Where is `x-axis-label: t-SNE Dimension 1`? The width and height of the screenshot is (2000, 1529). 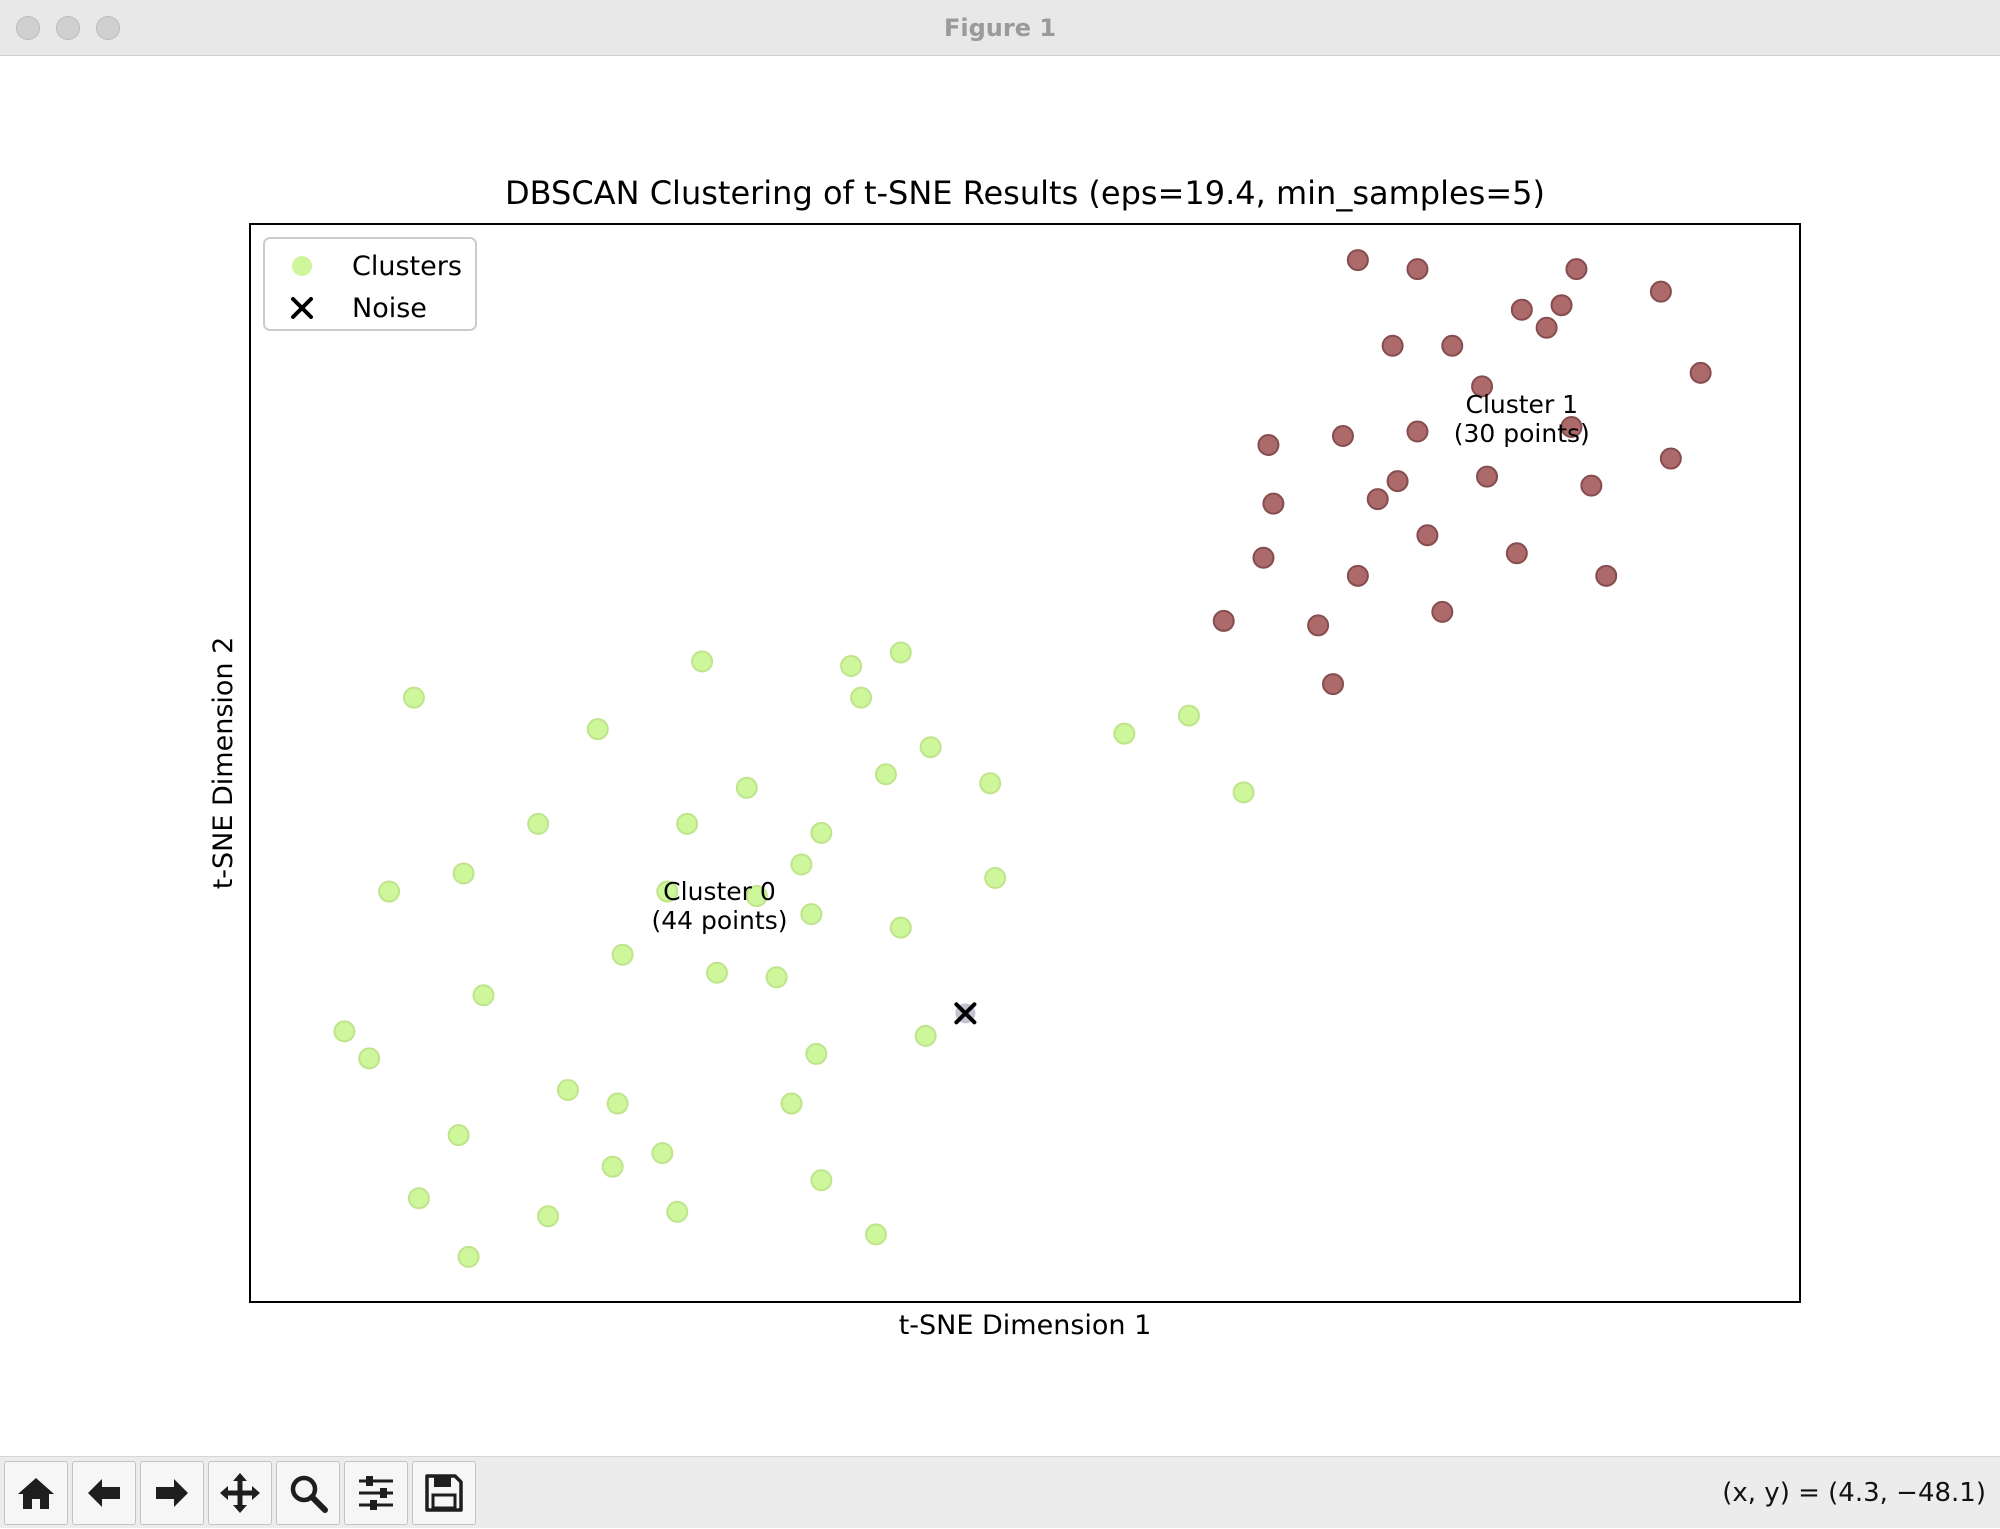 x-axis-label: t-SNE Dimension 1 is located at coordinates (1025, 1325).